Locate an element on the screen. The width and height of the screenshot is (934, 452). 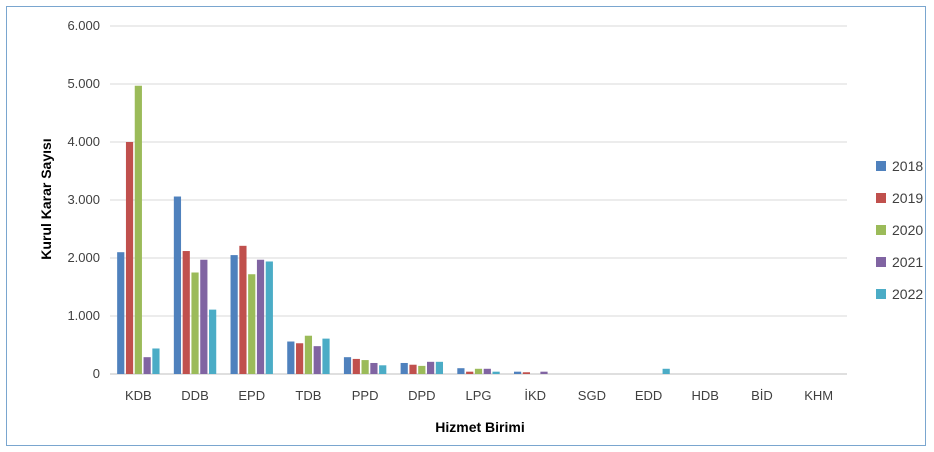
bar-lpg-2021 is located at coordinates (487, 371).